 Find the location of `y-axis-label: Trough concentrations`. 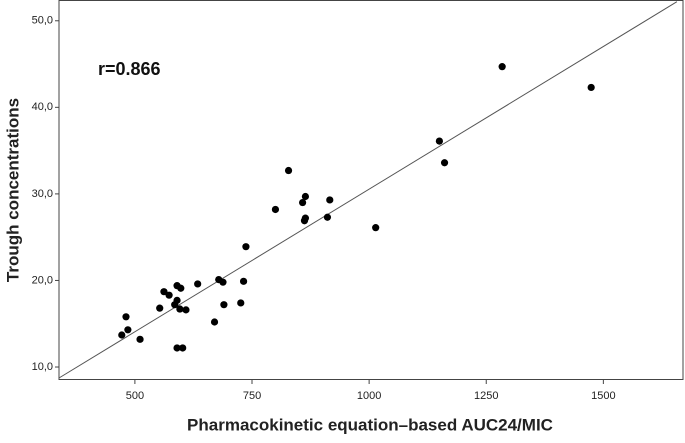

y-axis-label: Trough concentrations is located at coordinates (12, 190).